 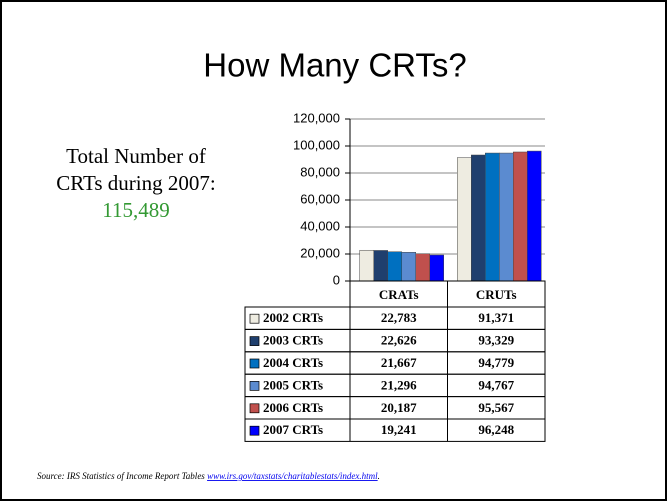 What do you see at coordinates (399, 407) in the screenshot?
I see `table-value: 20,187` at bounding box center [399, 407].